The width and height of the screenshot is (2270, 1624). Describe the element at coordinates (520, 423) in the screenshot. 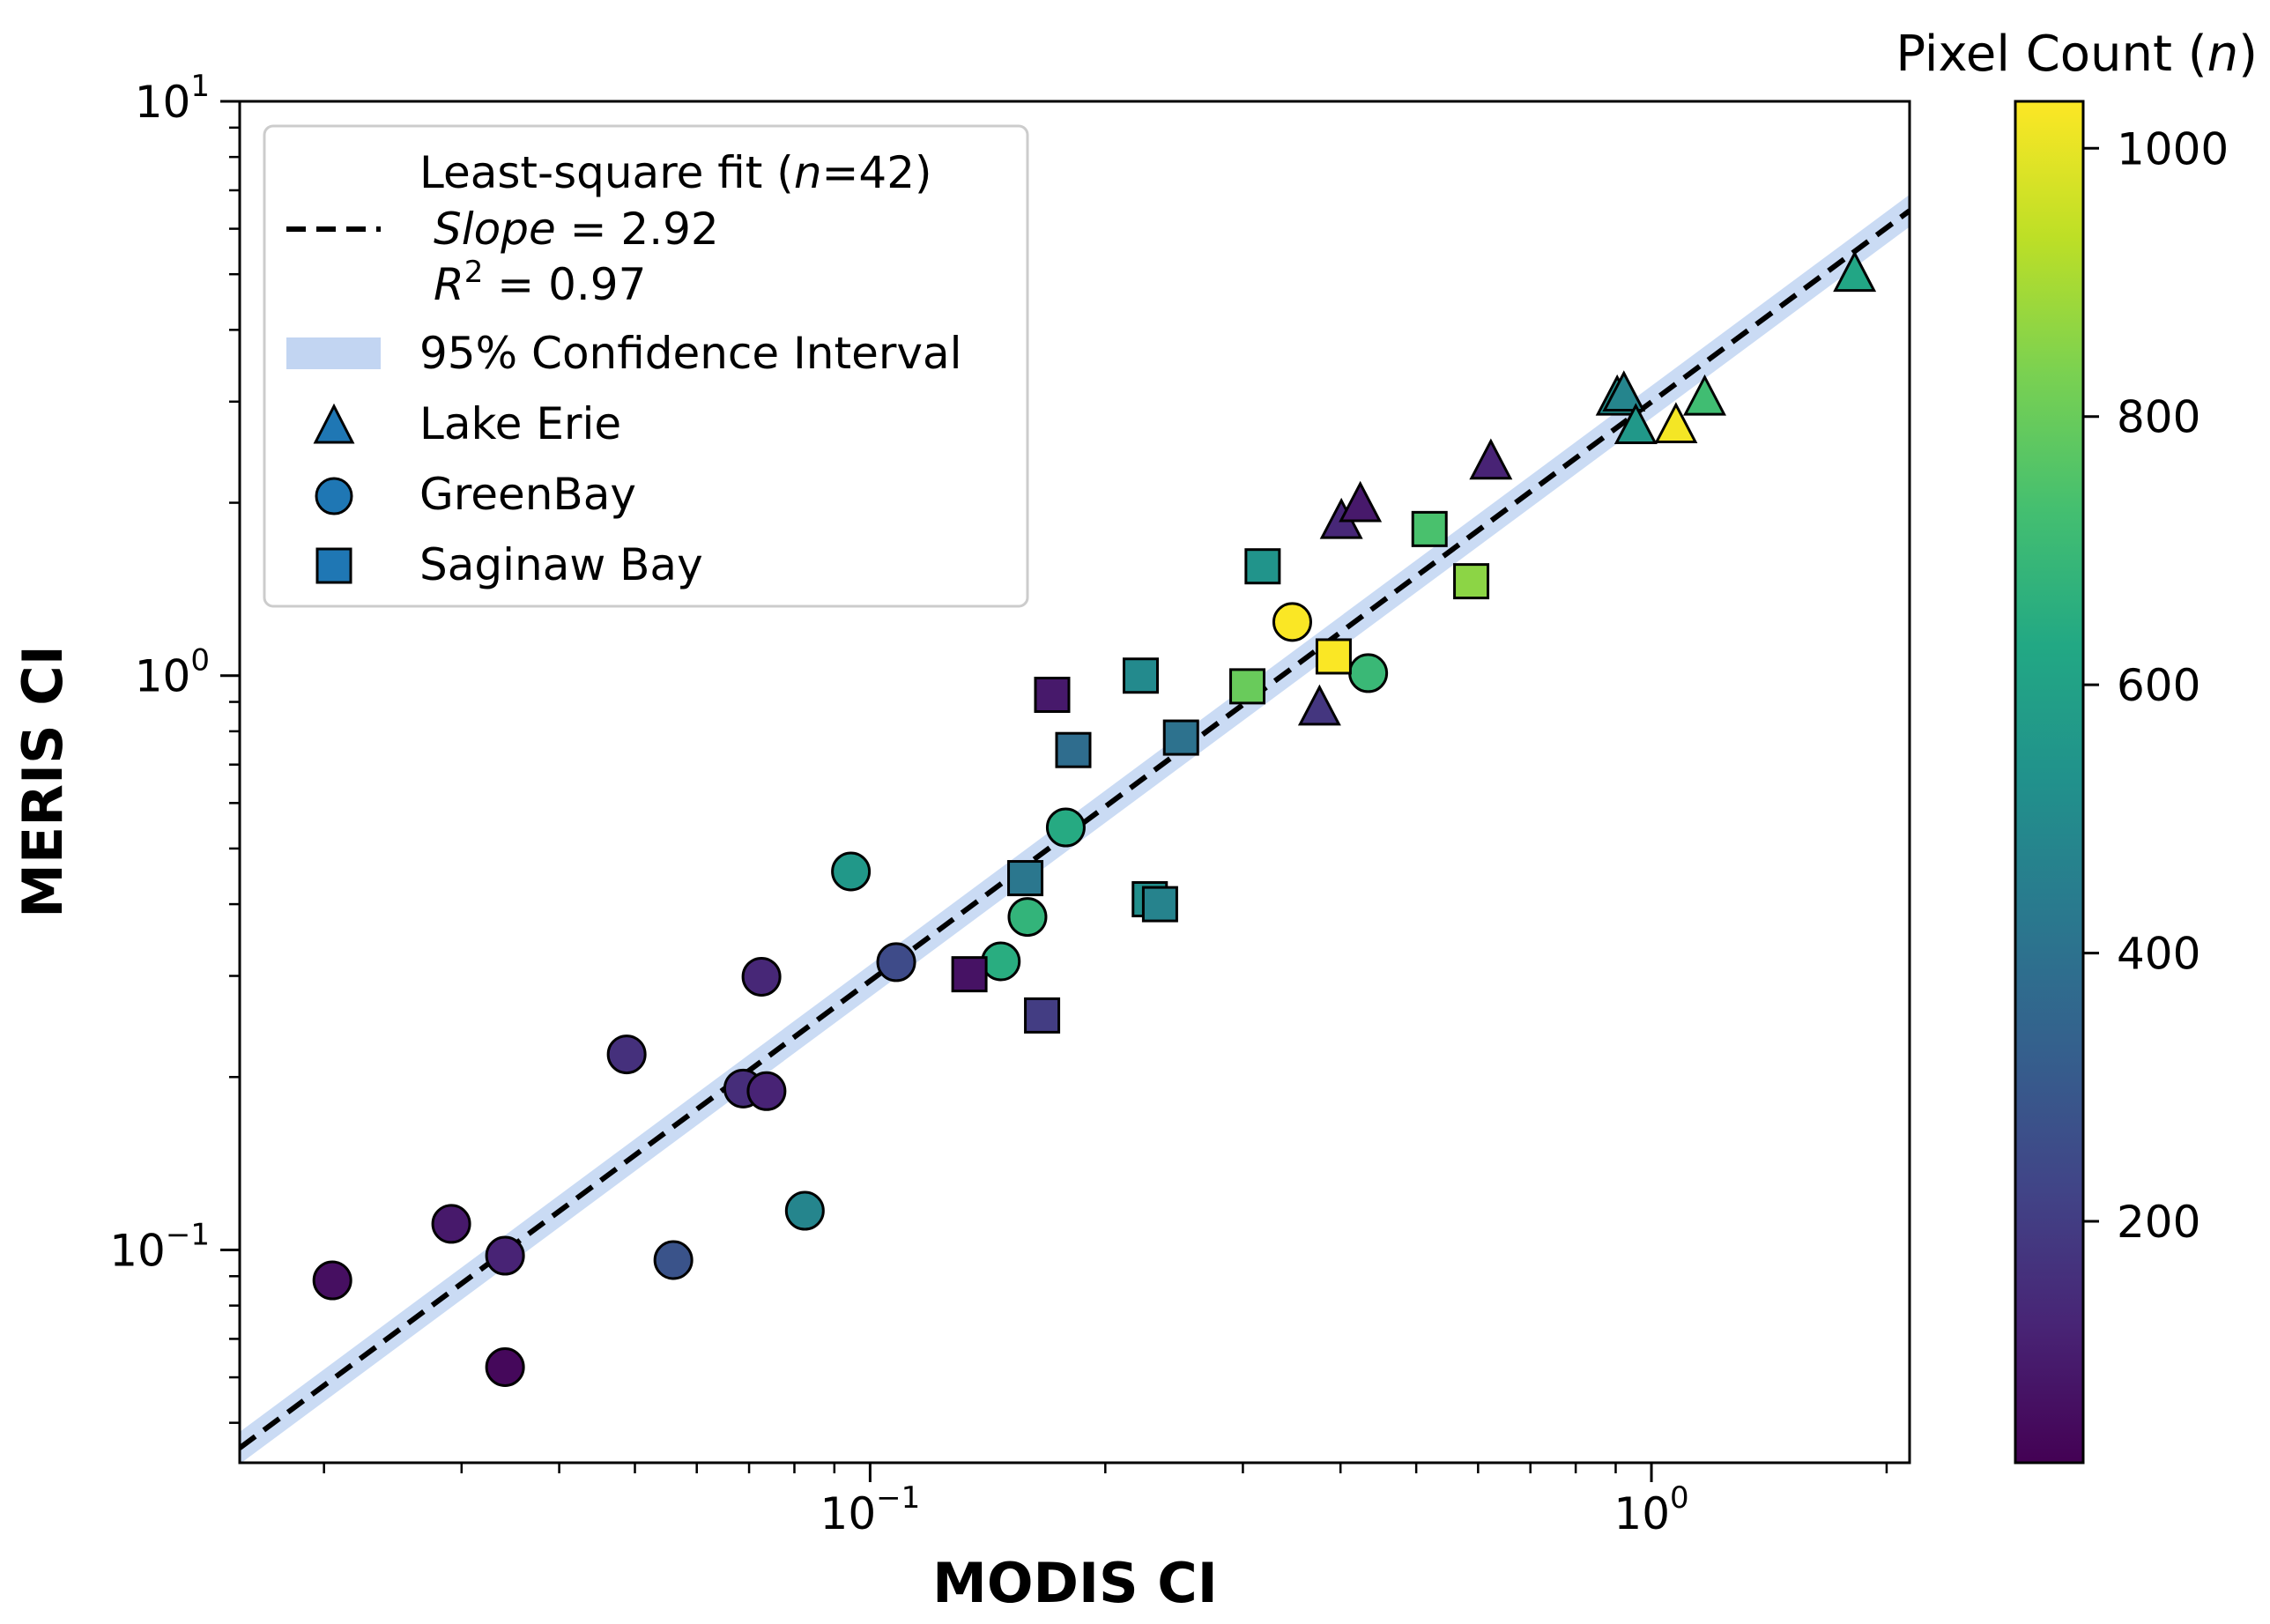

I see `legend-lake-erie-label: Lake Erie` at that location.